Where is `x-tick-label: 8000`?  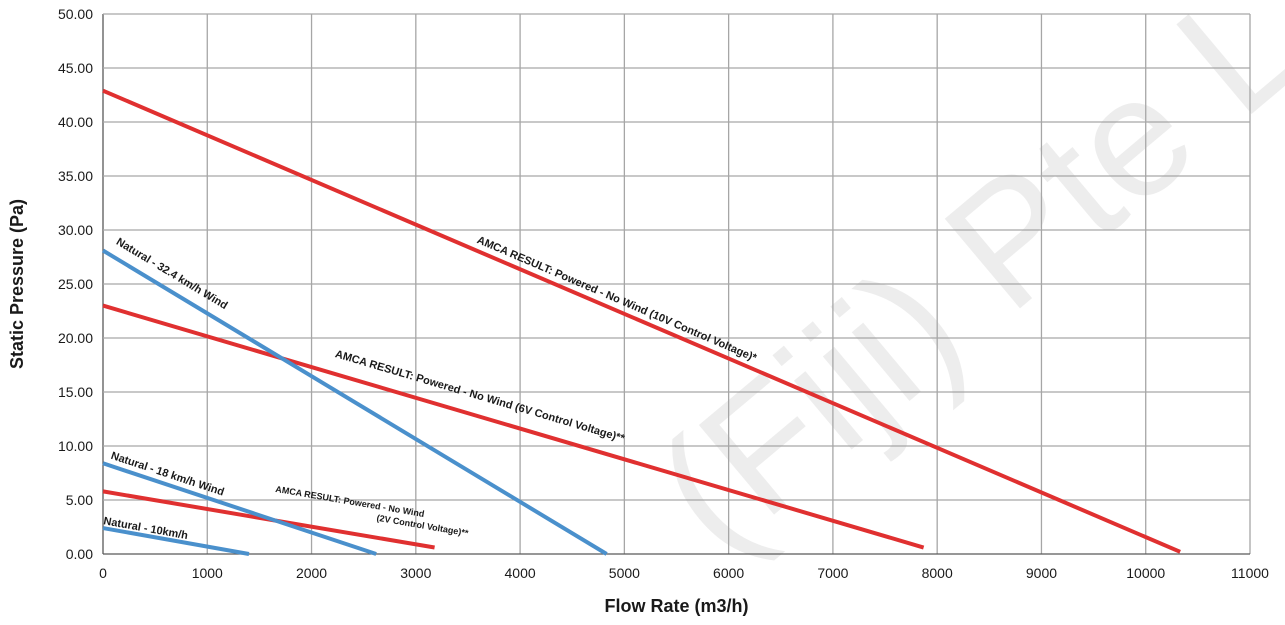
x-tick-label: 8000 is located at coordinates (937, 573).